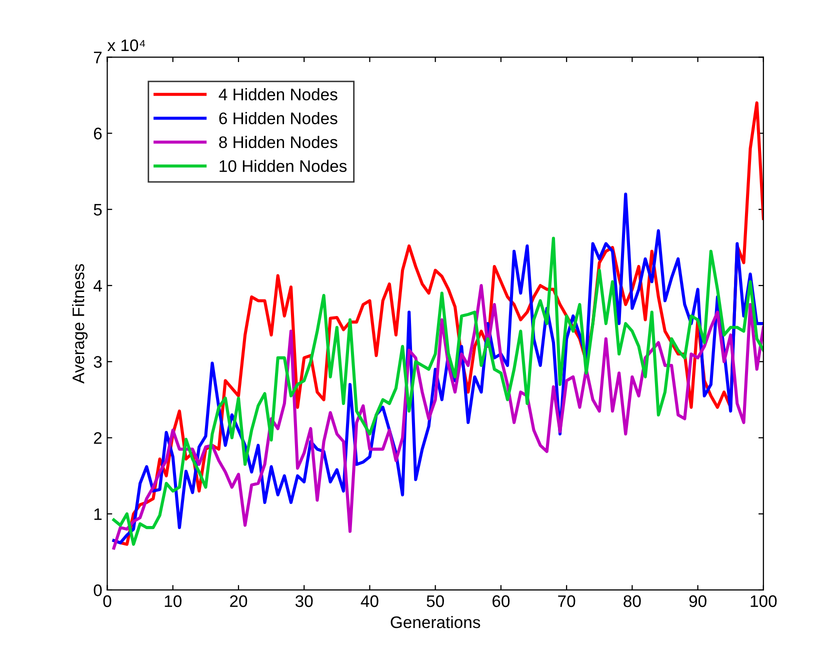  I want to click on legend-label: 4 Hidden Nodes, so click(278, 94).